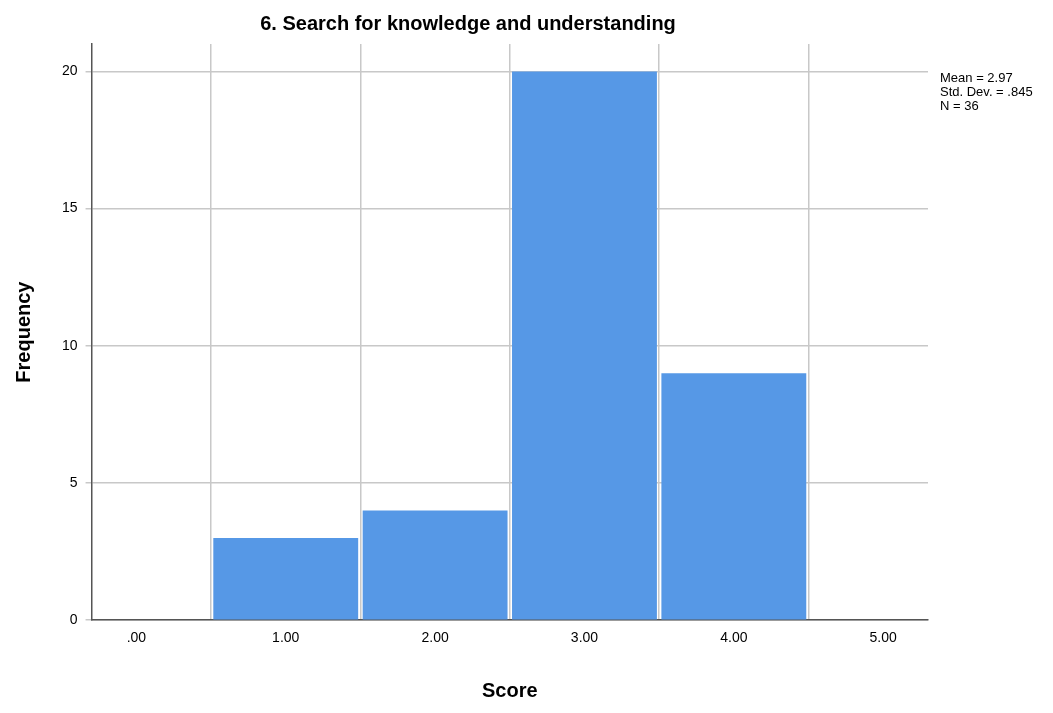 The image size is (1053, 713). What do you see at coordinates (435, 637) in the screenshot?
I see `x-tick-label: 2.00` at bounding box center [435, 637].